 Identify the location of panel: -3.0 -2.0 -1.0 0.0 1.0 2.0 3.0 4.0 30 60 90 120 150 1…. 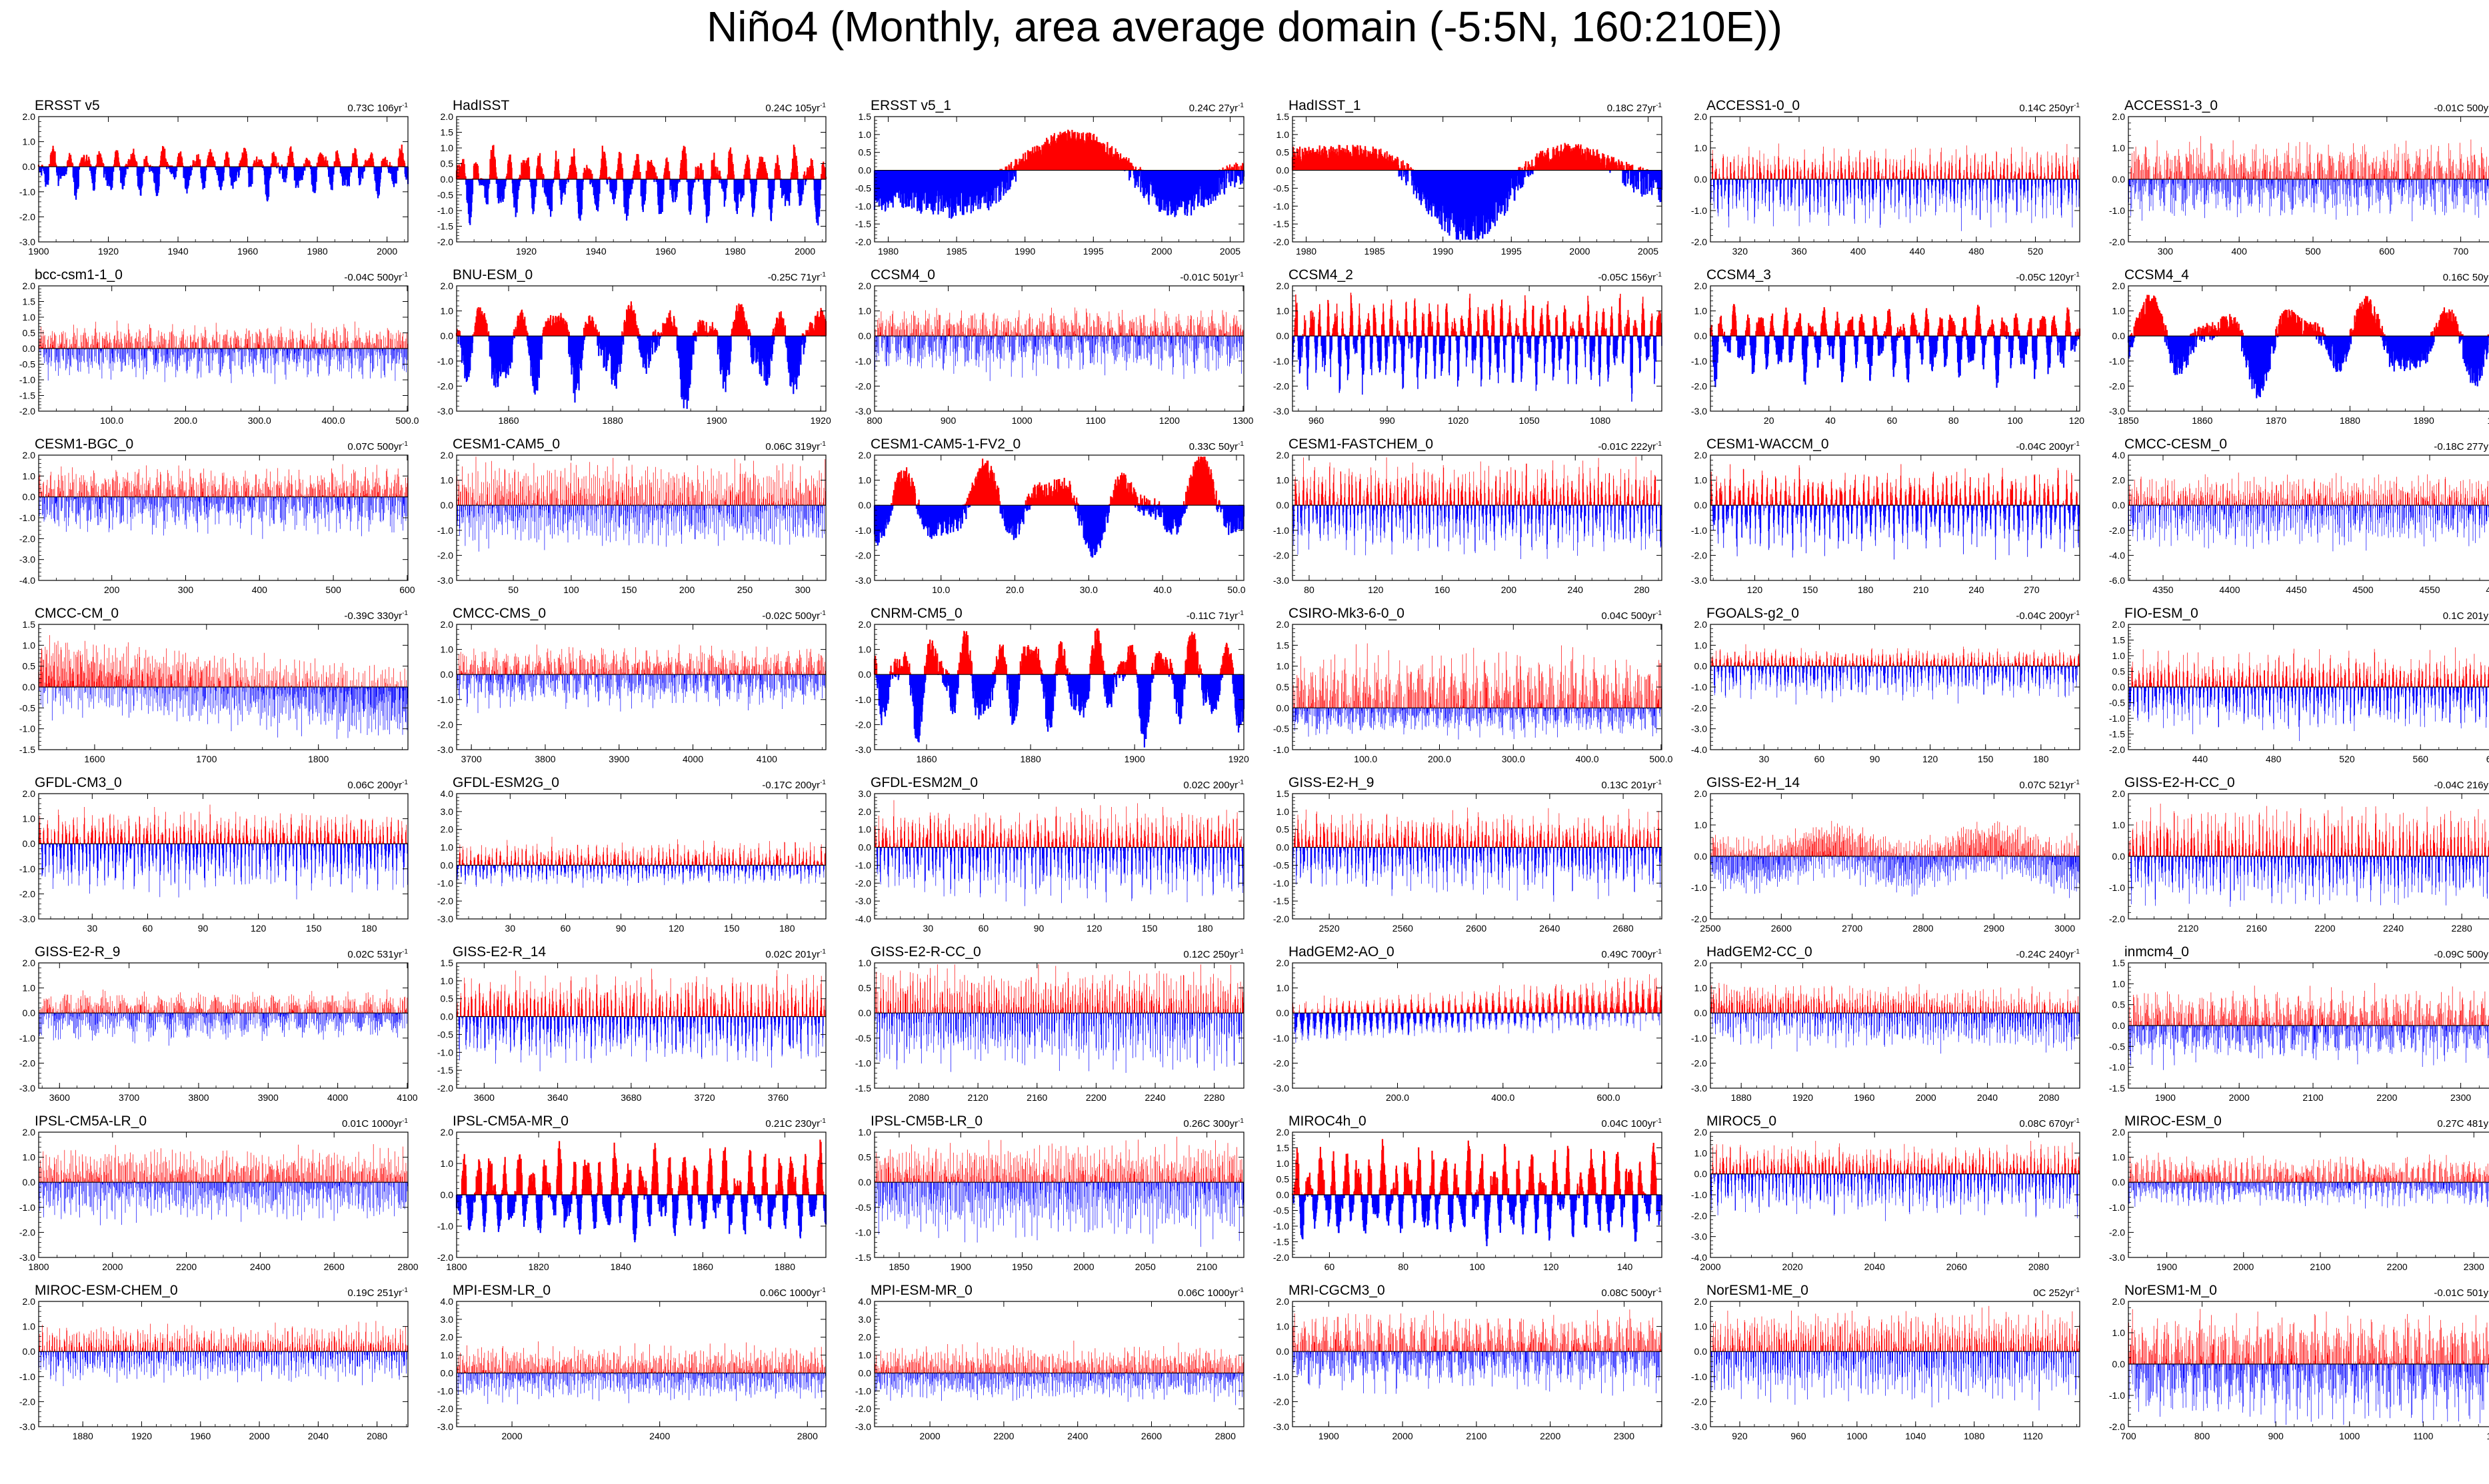
(627, 857).